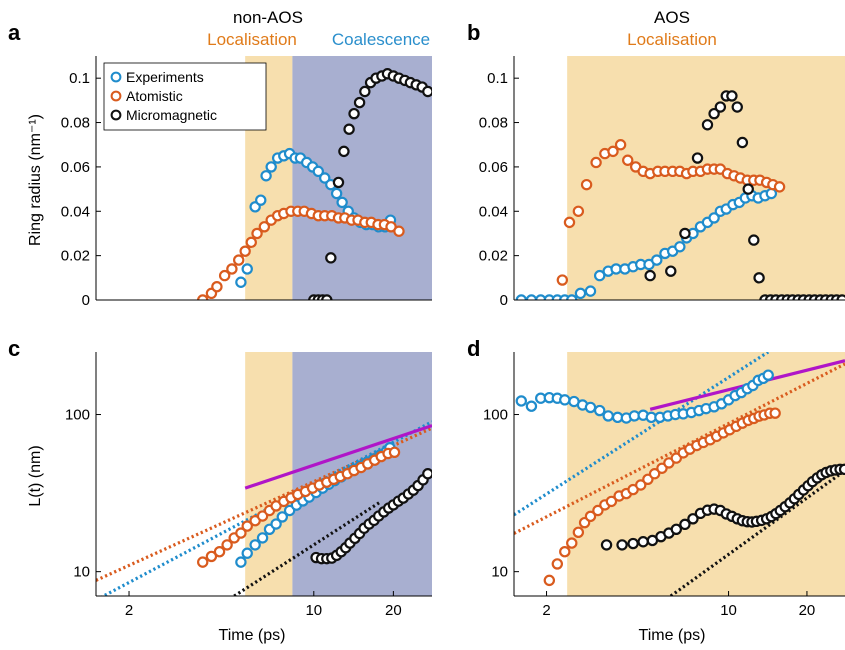 Image resolution: width=845 pixels, height=650 pixels. Describe the element at coordinates (393, 610) in the screenshot. I see `x-tick-label-c: 20` at that location.